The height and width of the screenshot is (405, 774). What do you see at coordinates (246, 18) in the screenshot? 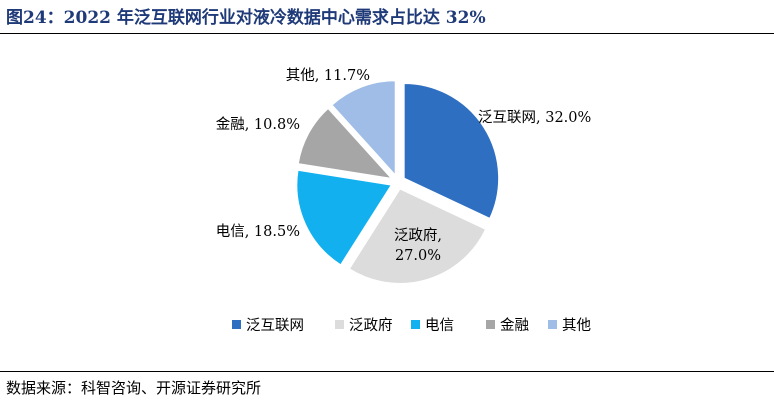
I see `chart-title: 图24：2022 年泛互联网行业对液冷数据中心需求占比达 32%` at bounding box center [246, 18].